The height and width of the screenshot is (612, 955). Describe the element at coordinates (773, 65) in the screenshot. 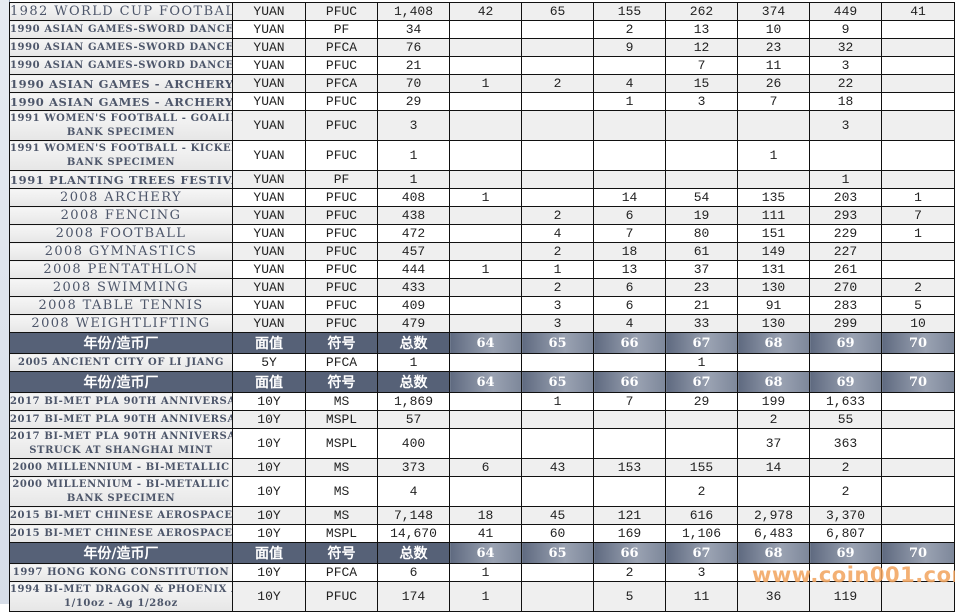

I see `year-count-cell: 11` at that location.